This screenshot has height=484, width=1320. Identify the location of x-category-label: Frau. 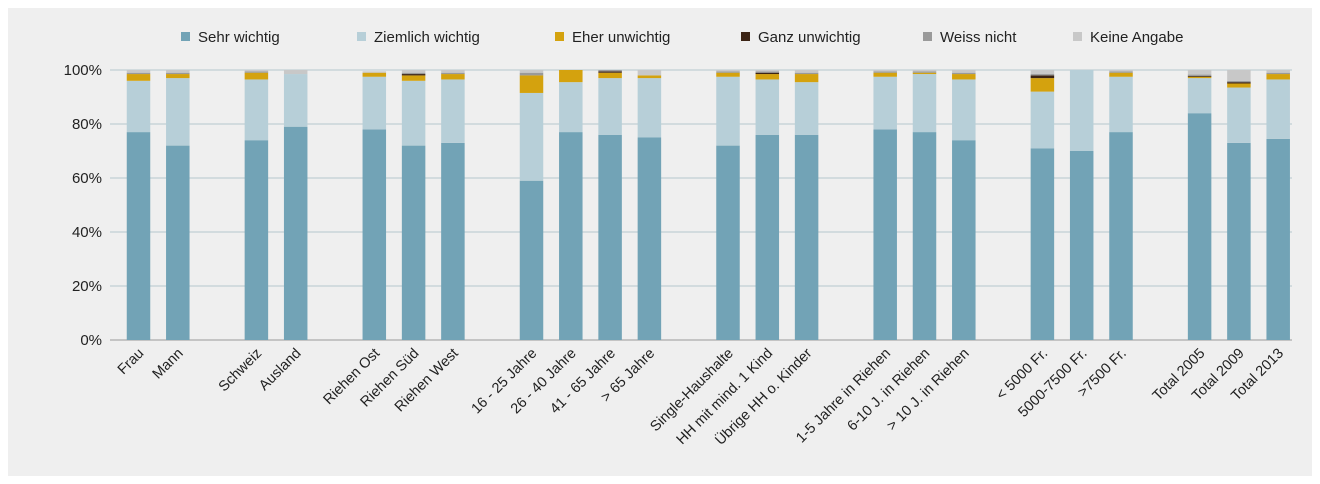
(131, 362).